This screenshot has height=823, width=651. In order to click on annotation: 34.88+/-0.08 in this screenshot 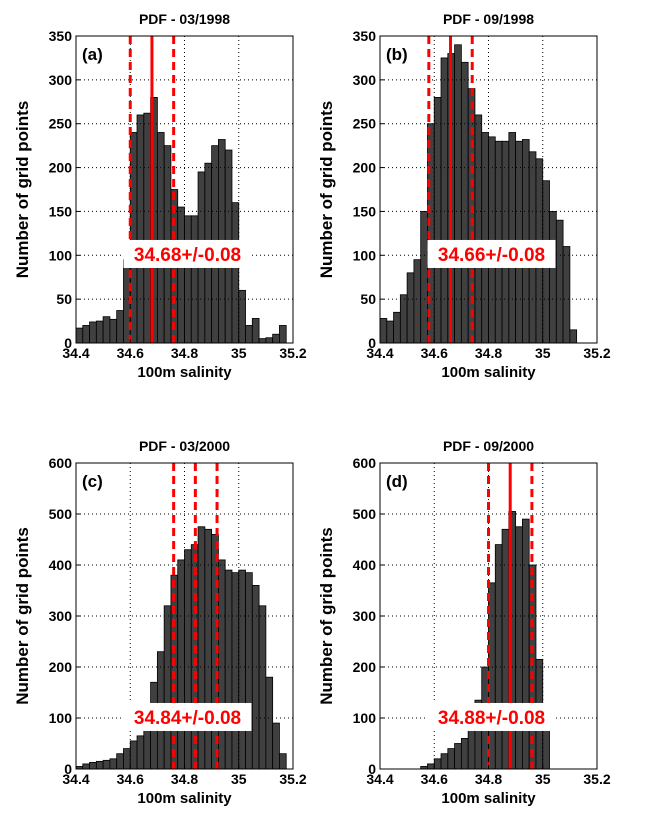, I will do `click(491, 718)`.